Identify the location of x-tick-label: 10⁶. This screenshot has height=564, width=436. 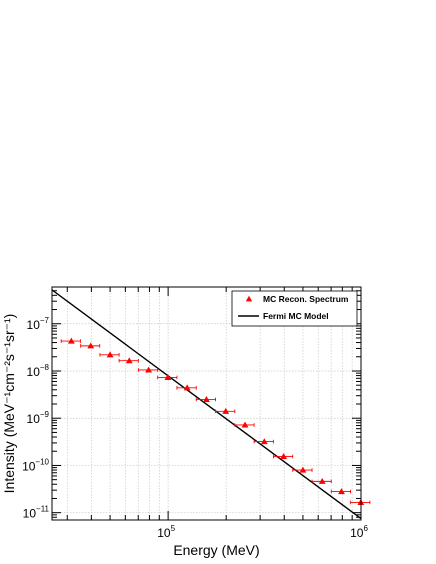
(359, 532).